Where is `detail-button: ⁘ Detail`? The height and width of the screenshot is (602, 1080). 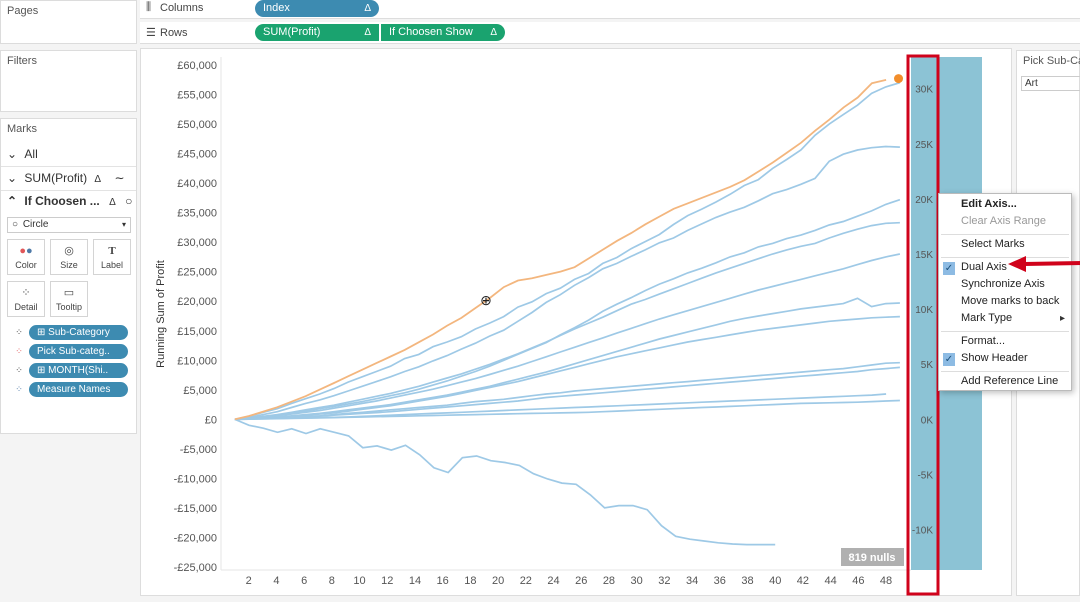 detail-button: ⁘ Detail is located at coordinates (26, 299).